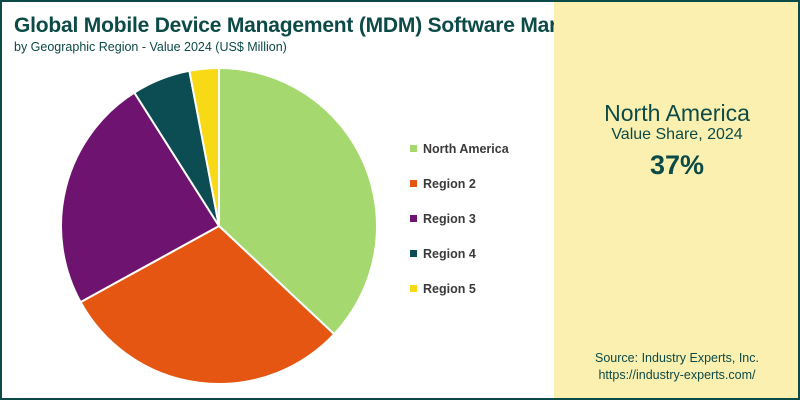 This screenshot has width=800, height=400. I want to click on legend-label: Region 5, so click(449, 288).